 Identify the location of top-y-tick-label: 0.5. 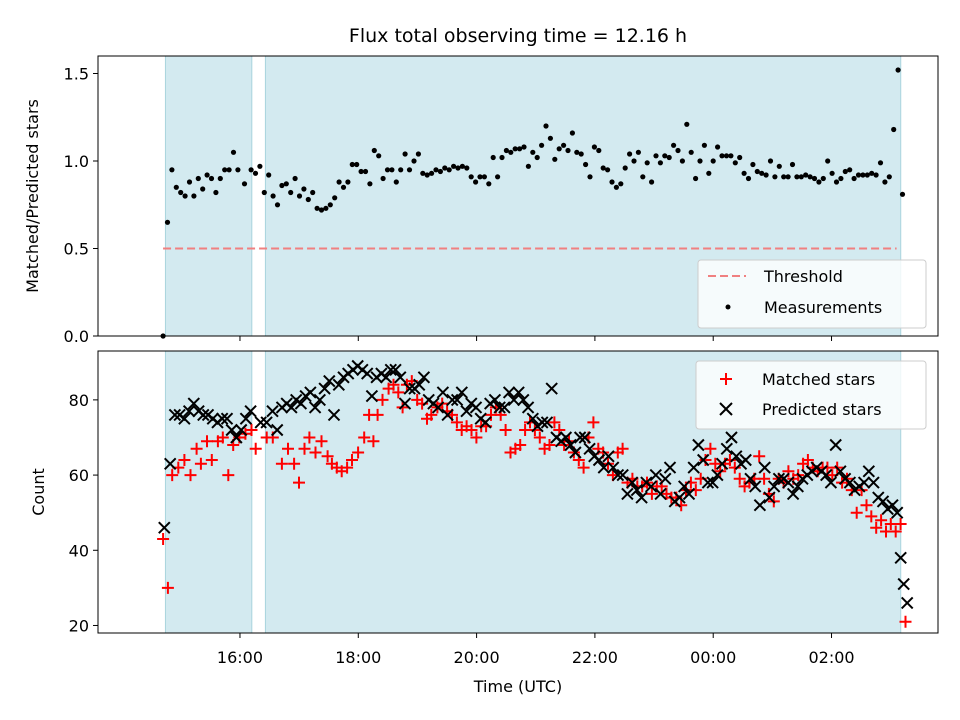
(76, 249).